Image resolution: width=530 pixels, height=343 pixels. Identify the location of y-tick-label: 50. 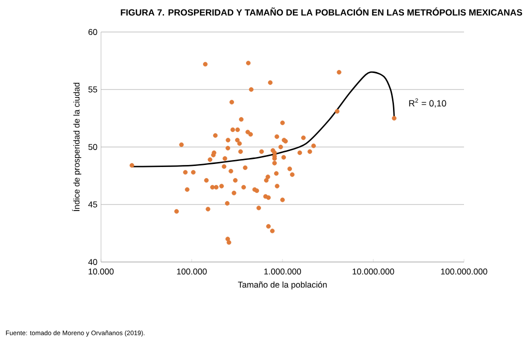
(93, 147).